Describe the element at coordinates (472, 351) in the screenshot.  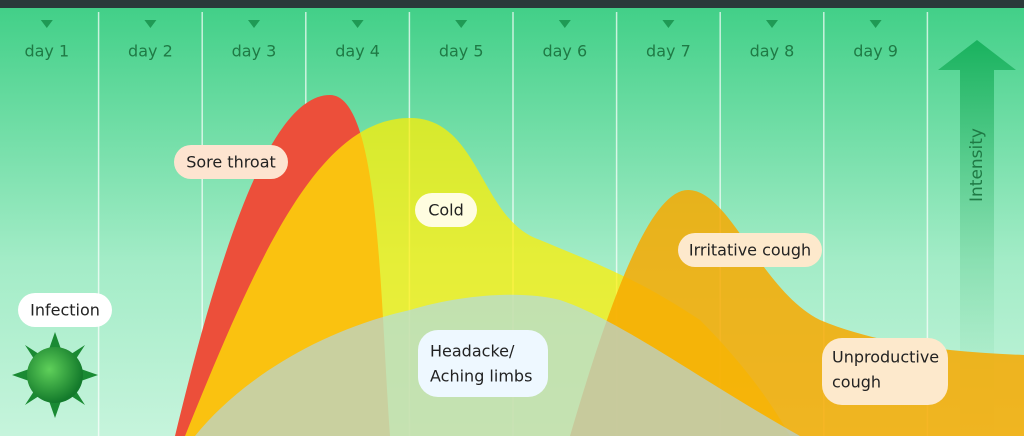
I see `headache-label: Headacke/` at that location.